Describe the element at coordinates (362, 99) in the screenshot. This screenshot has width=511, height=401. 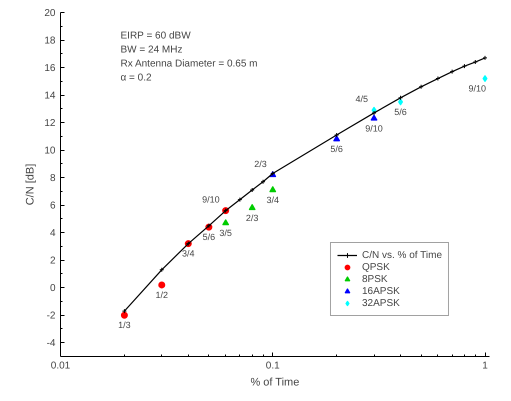
I see `annotation: 4/5` at that location.